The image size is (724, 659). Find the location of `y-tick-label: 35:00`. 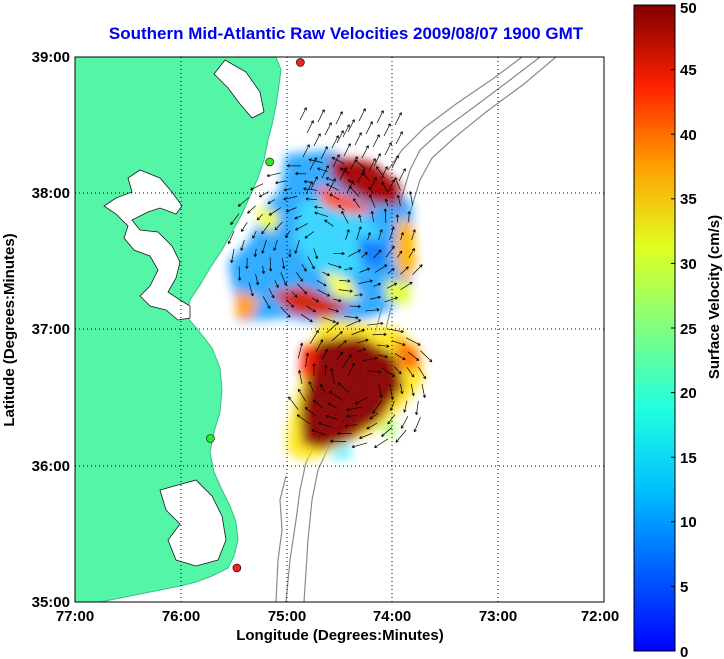

y-tick-label: 35:00 is located at coordinates (51, 602).